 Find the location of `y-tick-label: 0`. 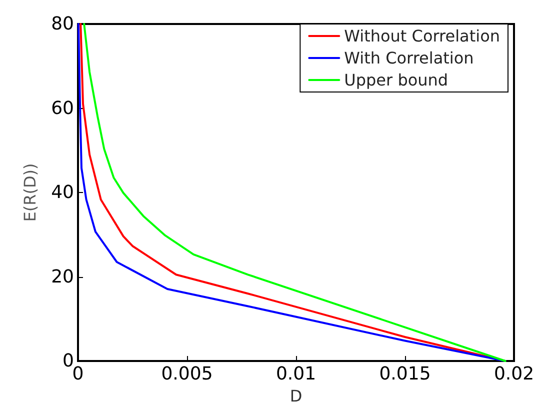

y-tick-label: 0 is located at coordinates (68, 361).